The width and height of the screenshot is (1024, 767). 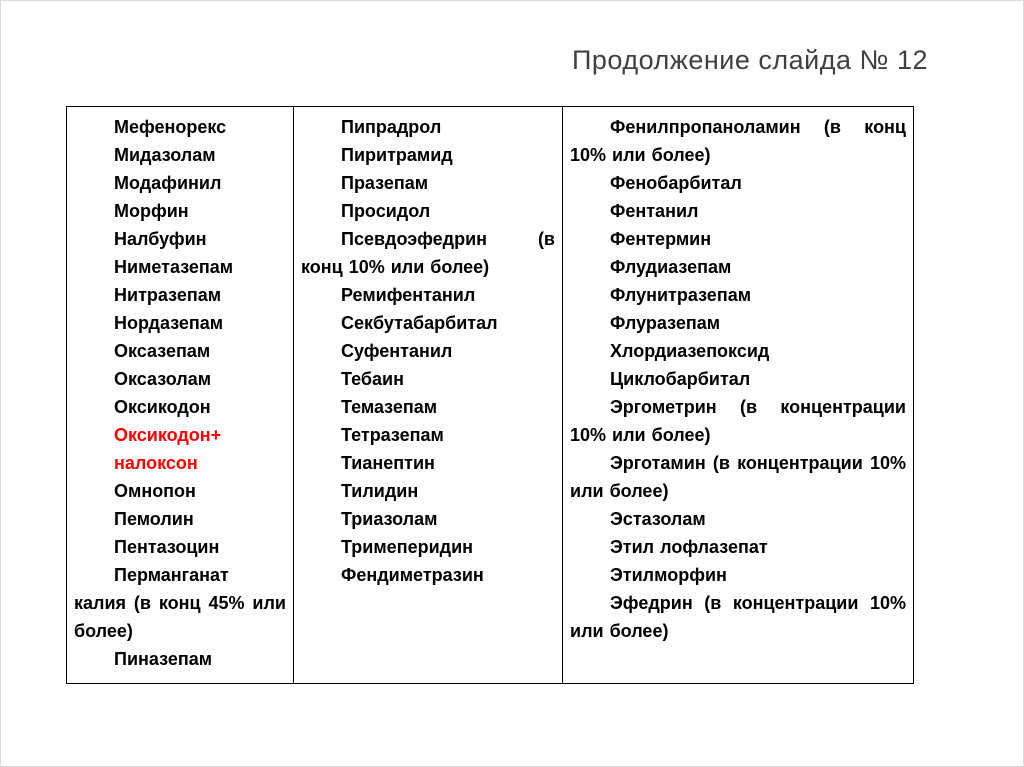 I want to click on drug-item: Тетразепам, so click(x=392, y=435).